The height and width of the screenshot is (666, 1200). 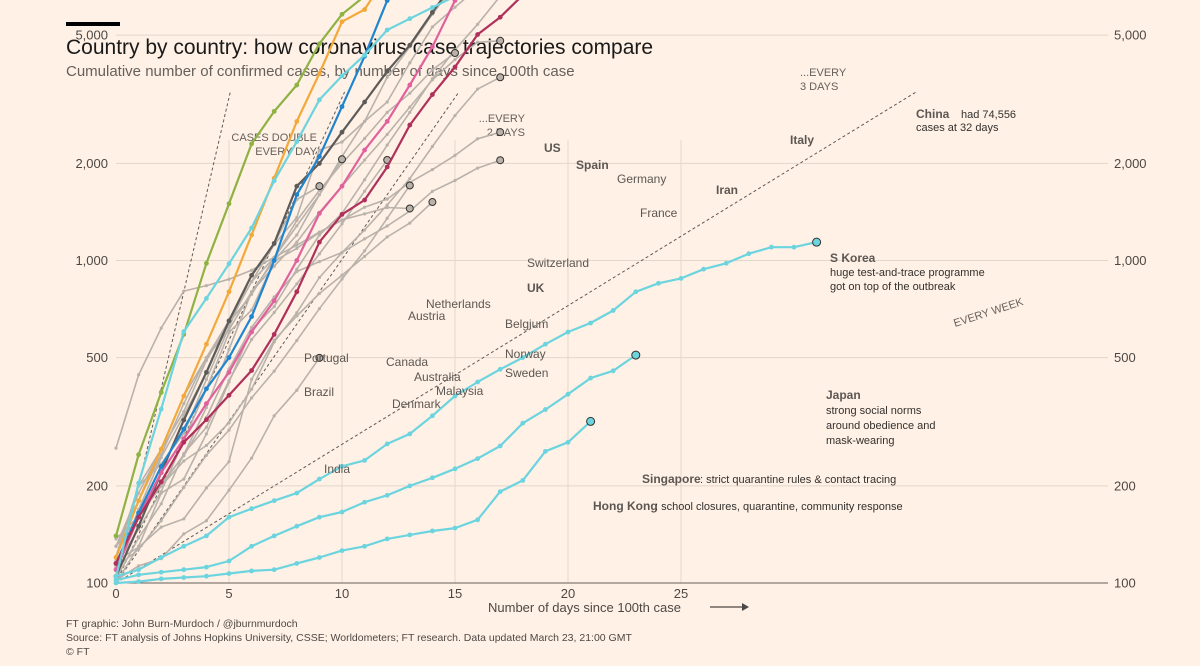 What do you see at coordinates (500, 40) in the screenshot?
I see `series-end-point-netherlands` at bounding box center [500, 40].